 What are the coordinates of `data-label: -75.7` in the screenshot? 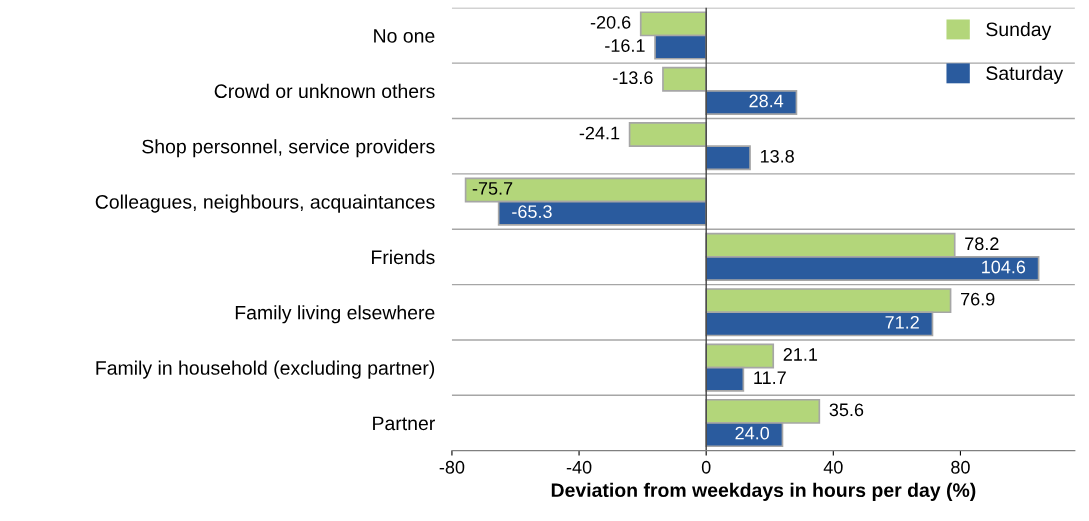 It's located at (492, 188).